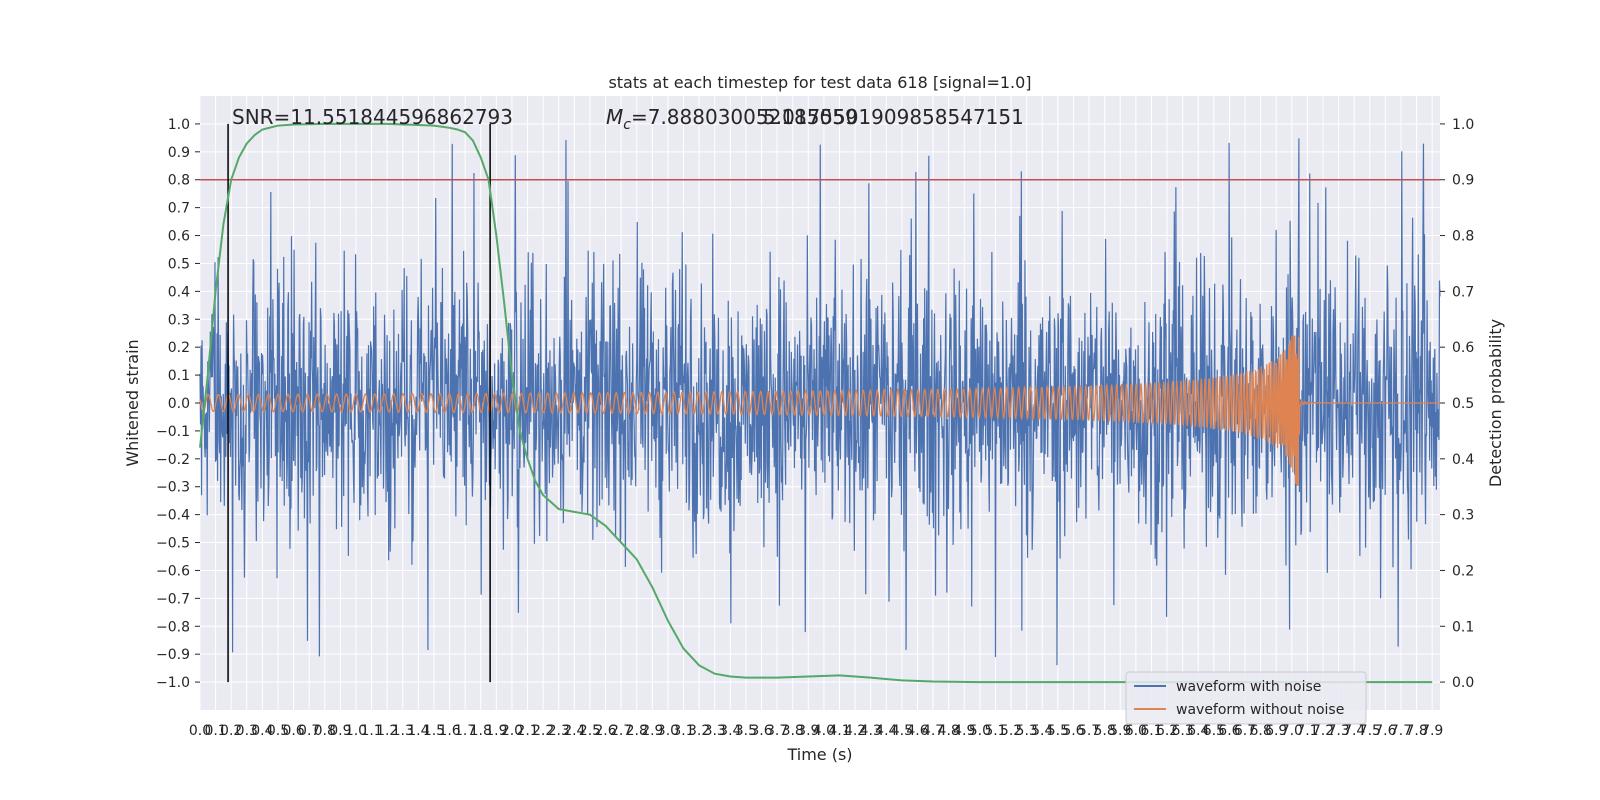  What do you see at coordinates (819, 410) in the screenshot?
I see `chirp-trace` at bounding box center [819, 410].